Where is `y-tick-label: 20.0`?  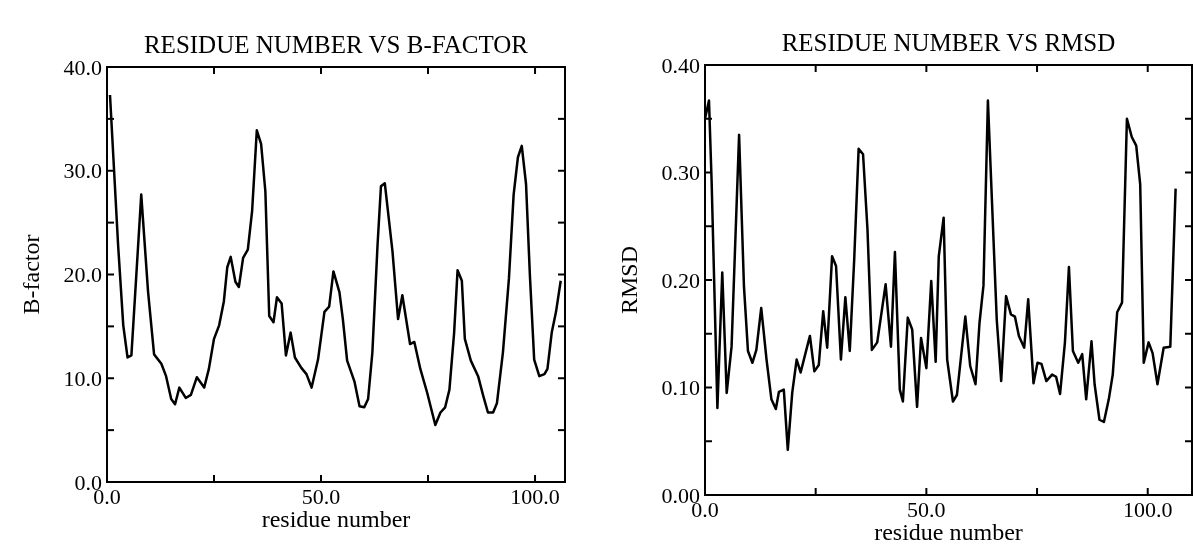
y-tick-label: 20.0 is located at coordinates (82, 275).